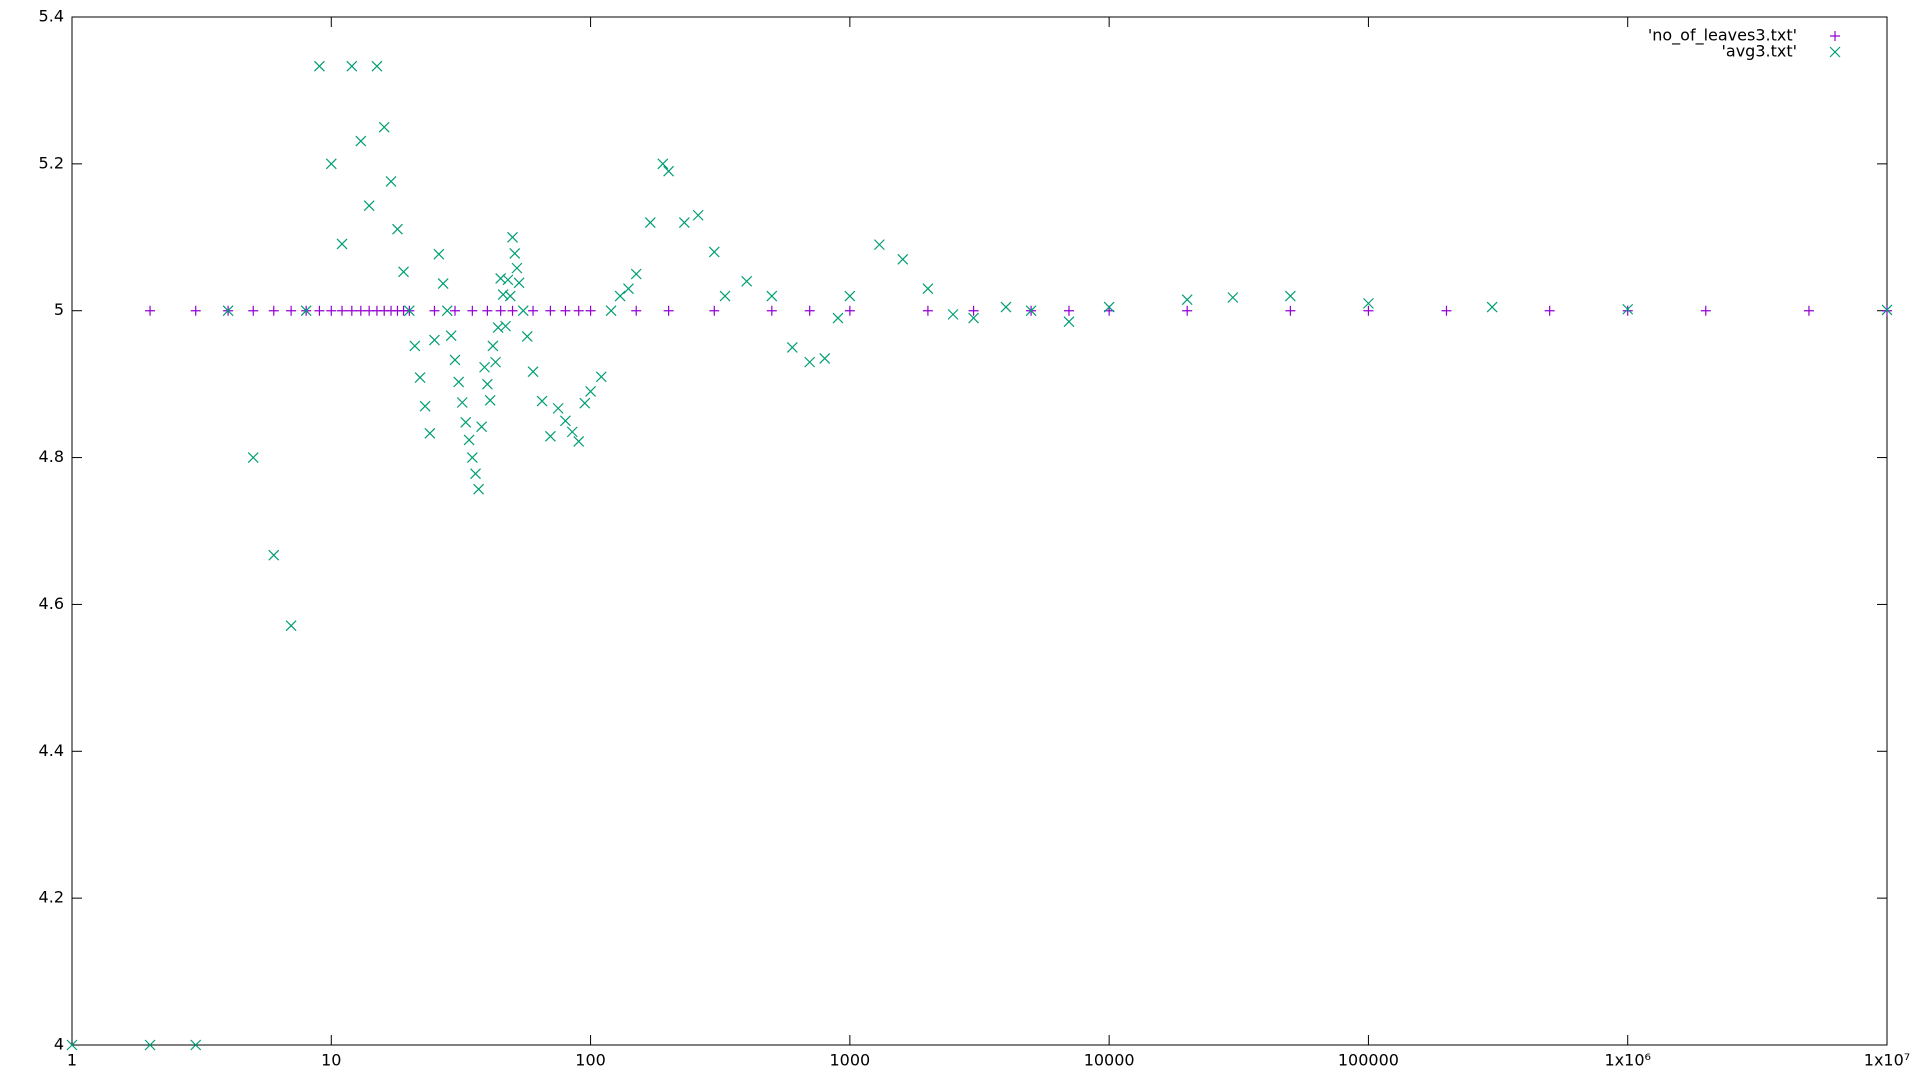  Describe the element at coordinates (590, 1060) in the screenshot. I see `x-tick-label: 100` at that location.